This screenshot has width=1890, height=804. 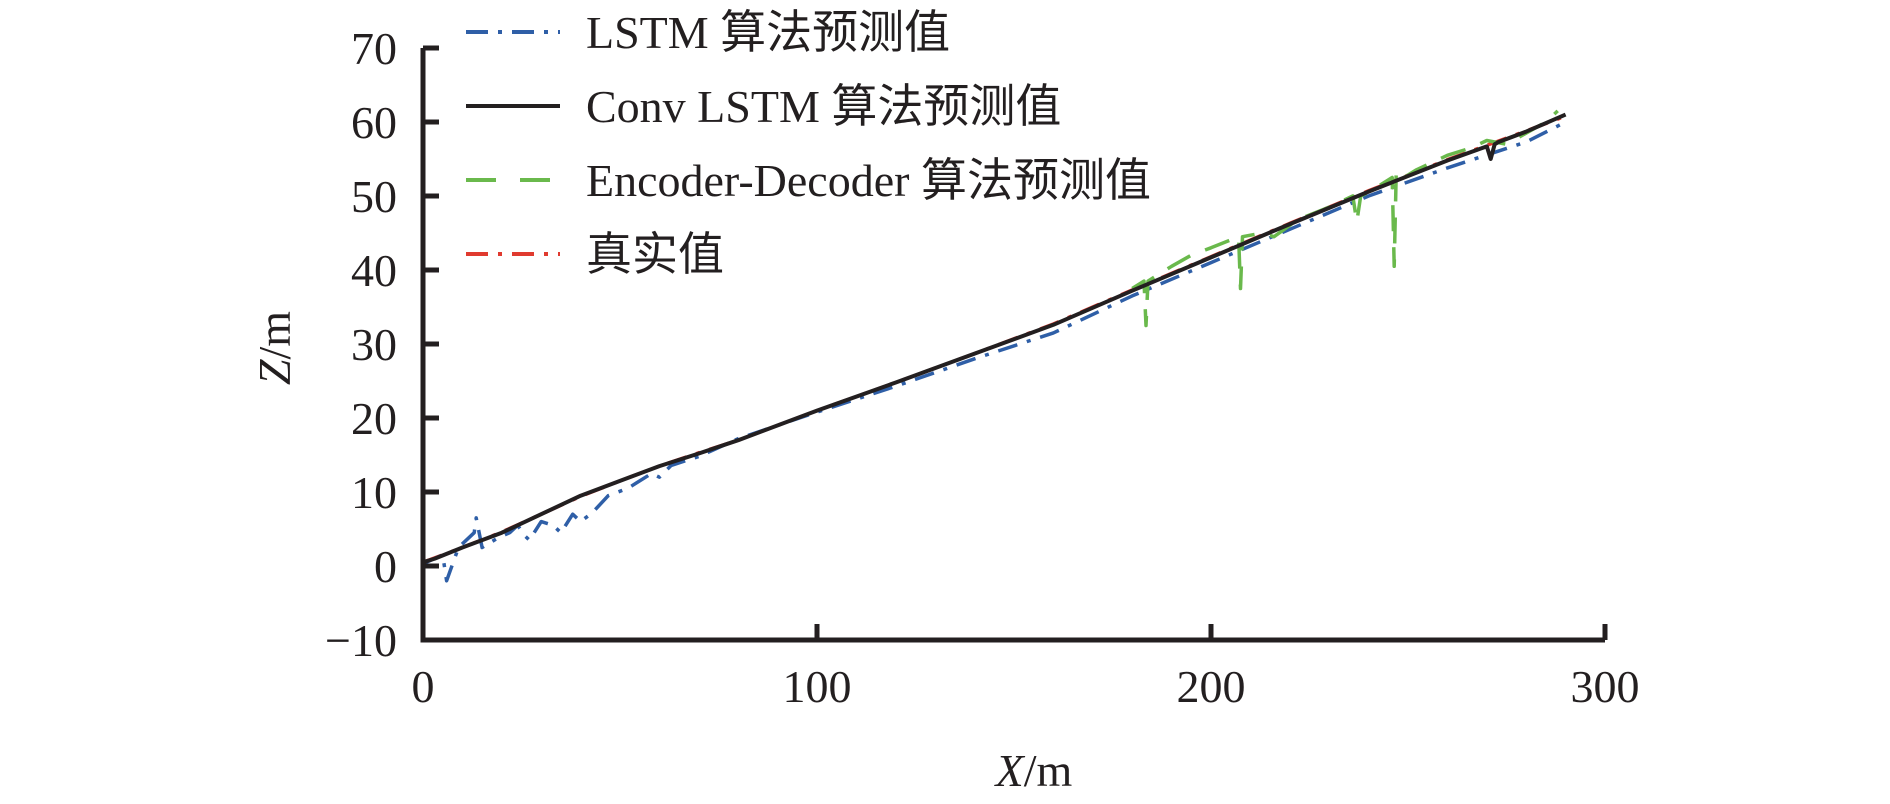 What do you see at coordinates (817, 686) in the screenshot?
I see `x-tick-label: 100` at bounding box center [817, 686].